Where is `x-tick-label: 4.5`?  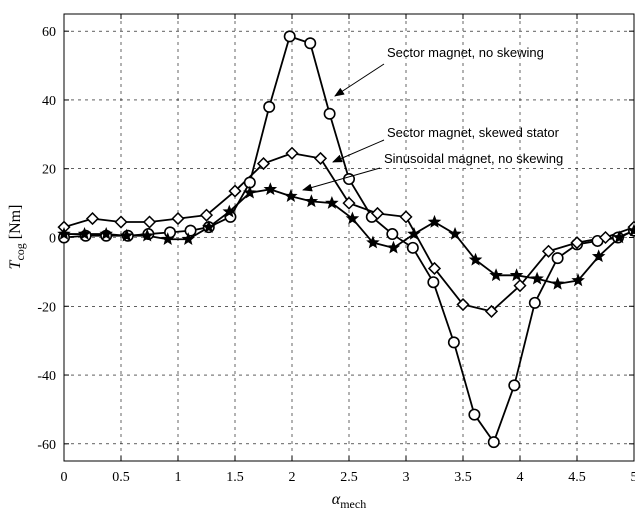 x-tick-label: 4.5 is located at coordinates (577, 477).